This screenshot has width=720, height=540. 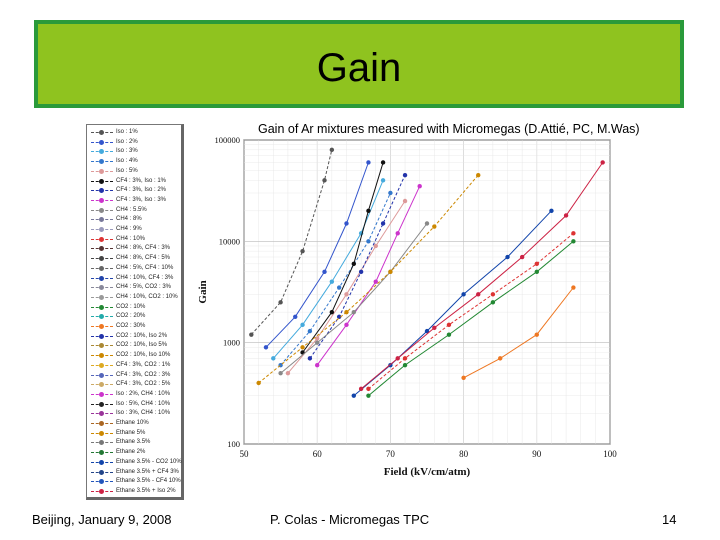 What do you see at coordinates (245, 454) in the screenshot?
I see `x-tick-label: 50` at bounding box center [245, 454].